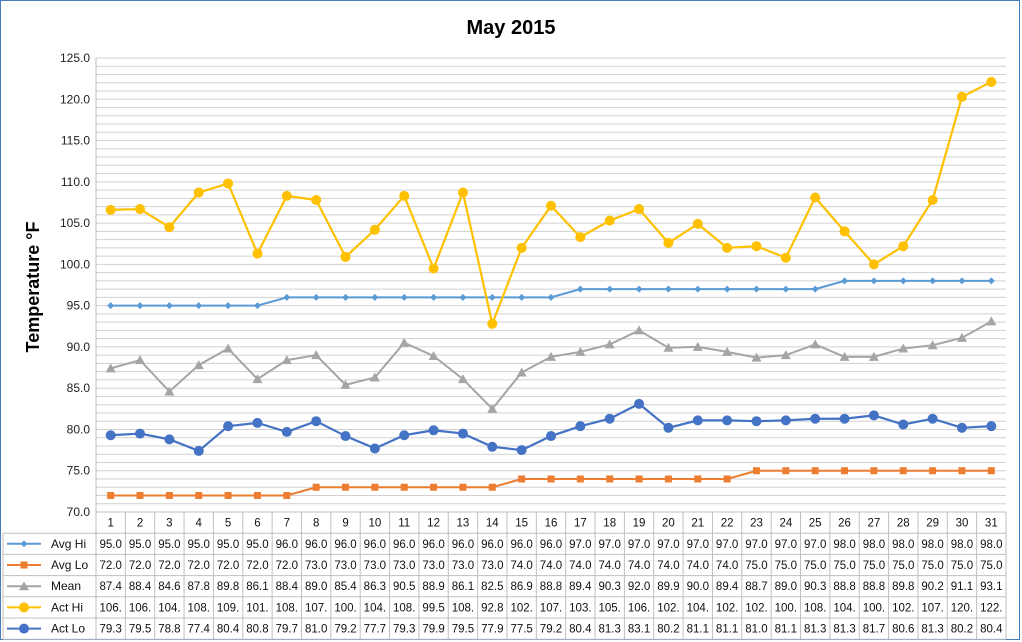 The height and width of the screenshot is (642, 1022). What do you see at coordinates (609, 524) in the screenshot?
I see `x-tick-label: 18` at bounding box center [609, 524].